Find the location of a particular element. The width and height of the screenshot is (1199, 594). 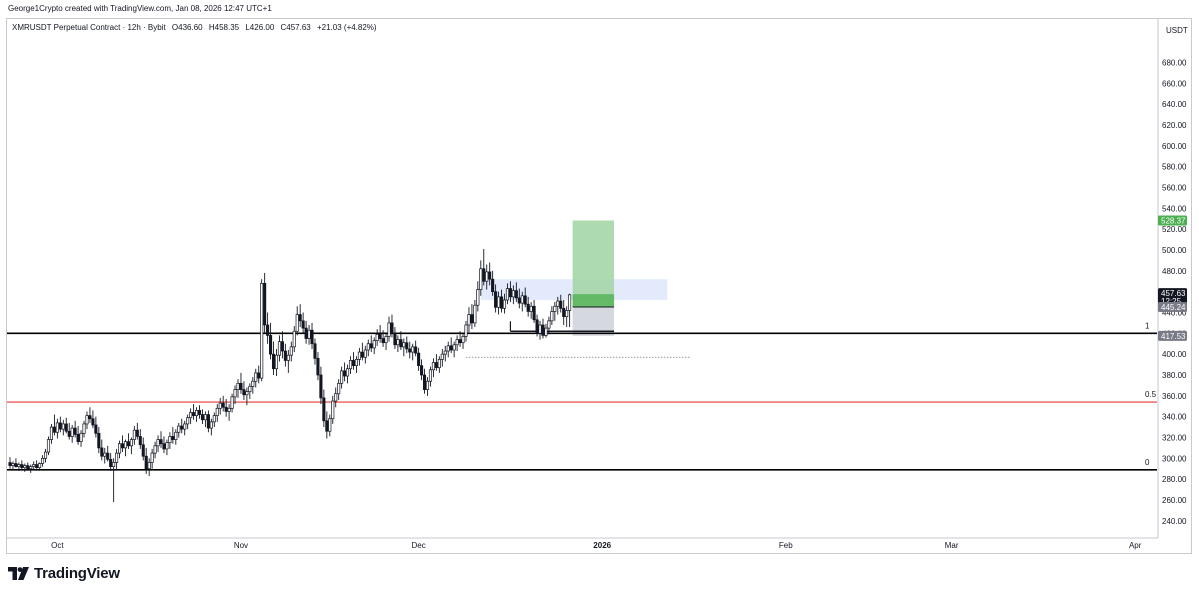

price-tick-label: 380.00 is located at coordinates (1174, 375).